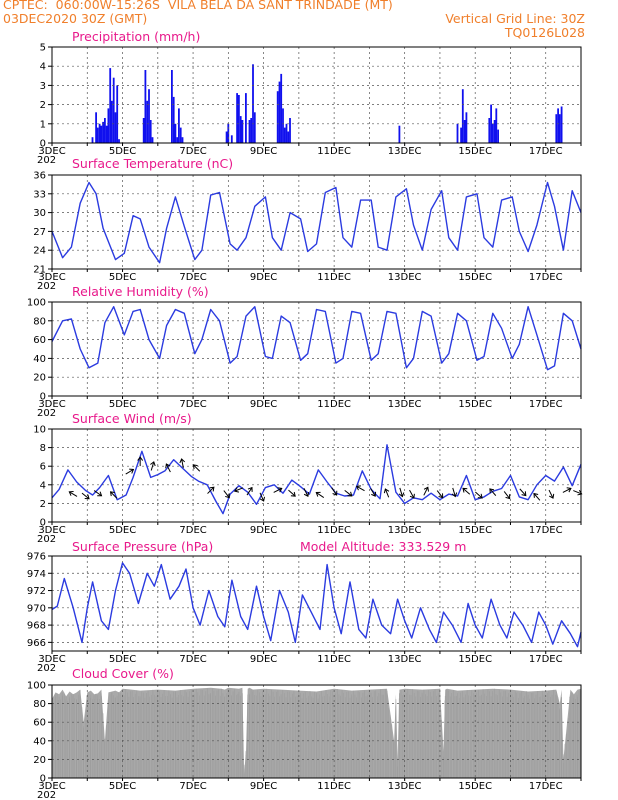 This screenshot has height=800, width=618. Describe the element at coordinates (123, 673) in the screenshot. I see `cloud-title: Cloud Cover (%)` at that location.